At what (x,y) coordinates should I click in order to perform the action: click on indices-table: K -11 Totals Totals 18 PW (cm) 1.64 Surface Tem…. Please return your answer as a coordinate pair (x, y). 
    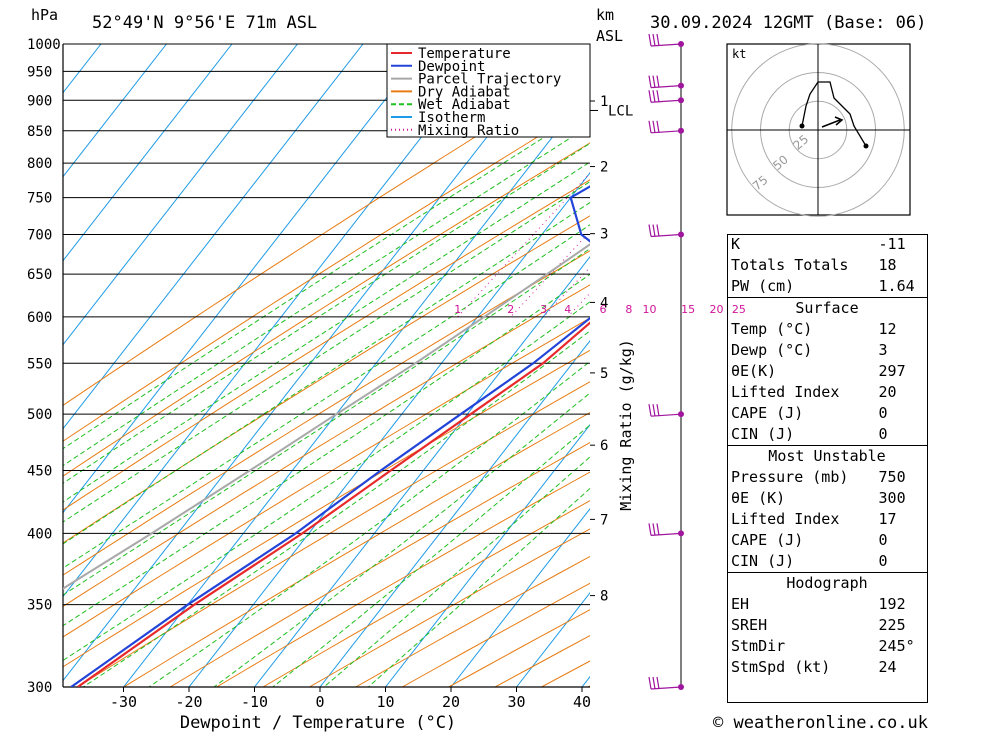
    Looking at the image, I should click on (827, 456).